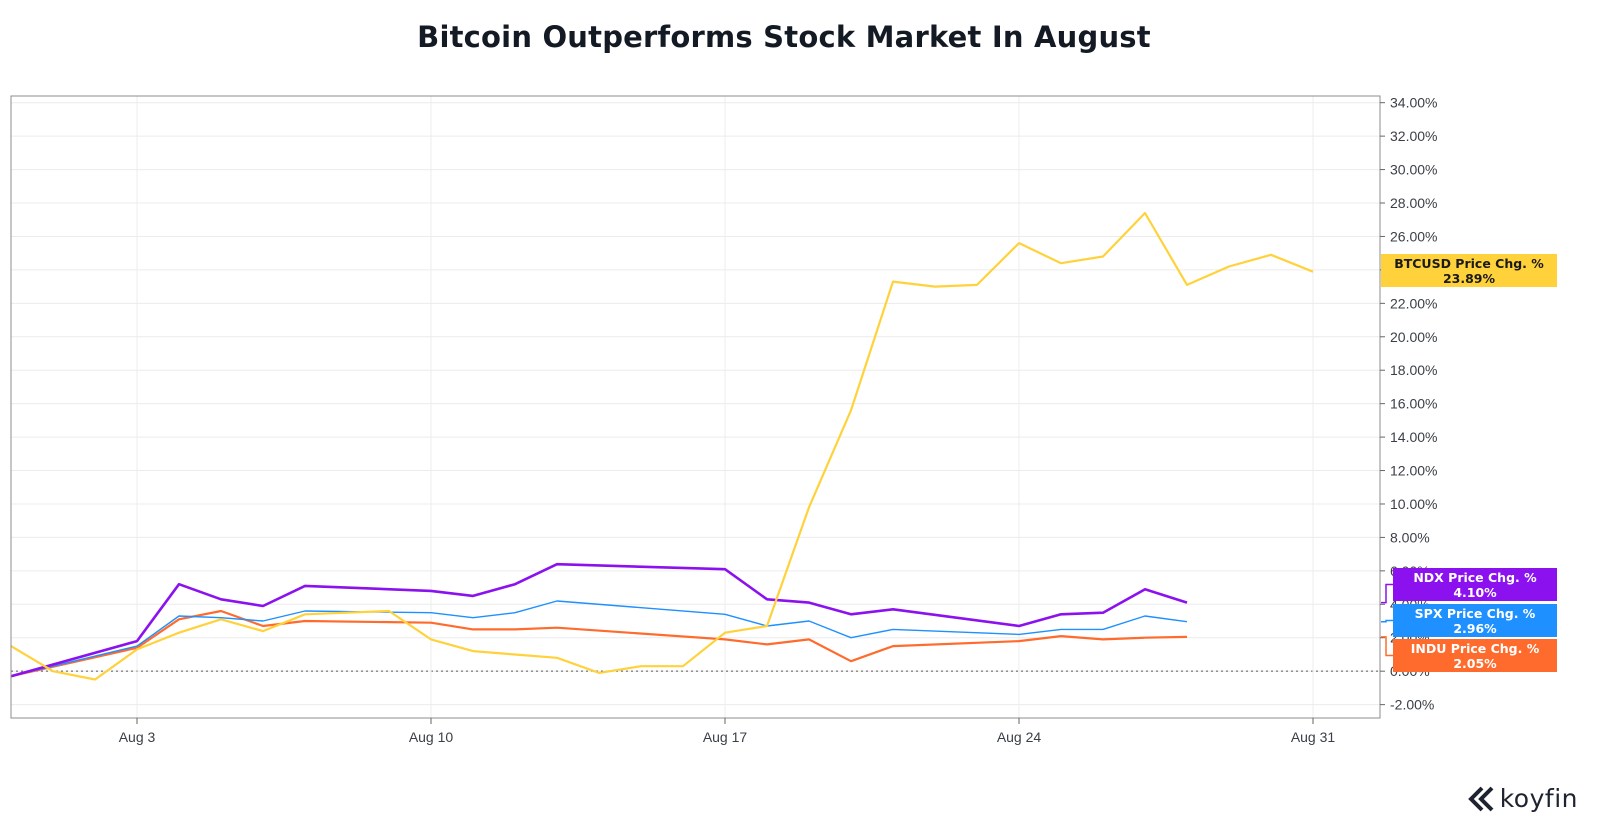 The image size is (1600, 827). Describe the element at coordinates (1413, 103) in the screenshot. I see `y-tick-label: 34.00%` at that location.